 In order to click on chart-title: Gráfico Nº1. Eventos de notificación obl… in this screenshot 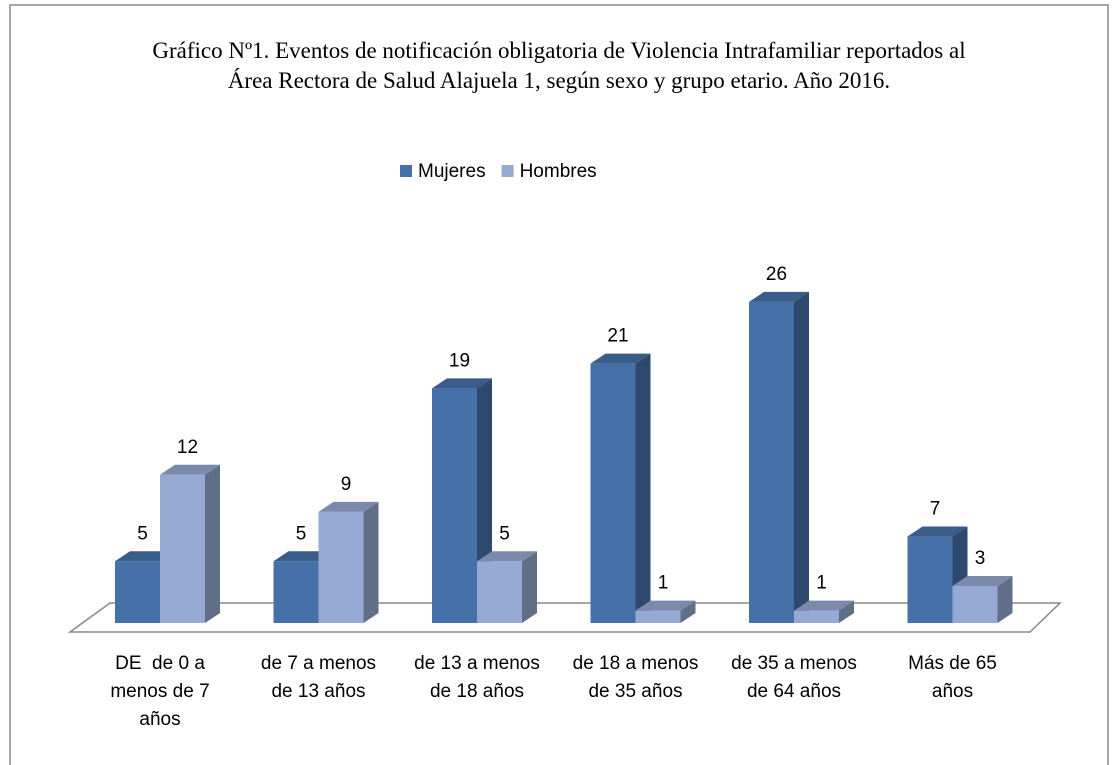, I will do `click(559, 65)`.